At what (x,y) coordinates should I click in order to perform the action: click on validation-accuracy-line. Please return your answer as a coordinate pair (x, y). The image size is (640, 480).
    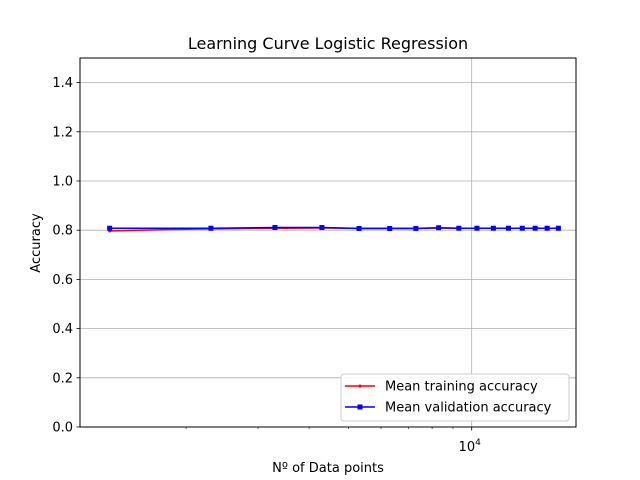
    Looking at the image, I should click on (334, 228).